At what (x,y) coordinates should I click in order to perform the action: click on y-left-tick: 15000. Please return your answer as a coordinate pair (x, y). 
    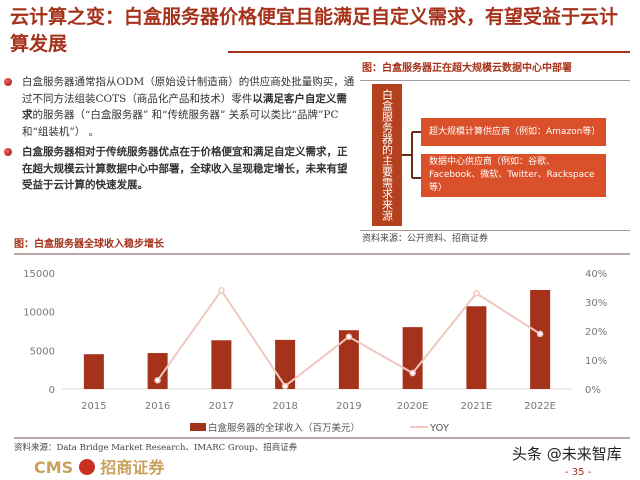
    Looking at the image, I should click on (39, 274).